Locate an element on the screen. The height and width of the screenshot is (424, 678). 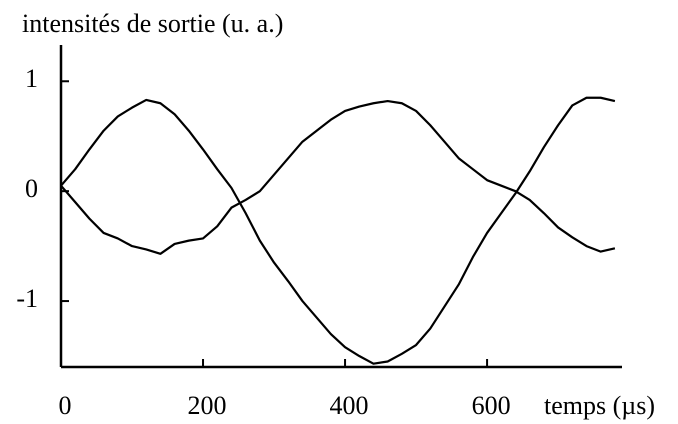
x-tick-label: 200 is located at coordinates (207, 405).